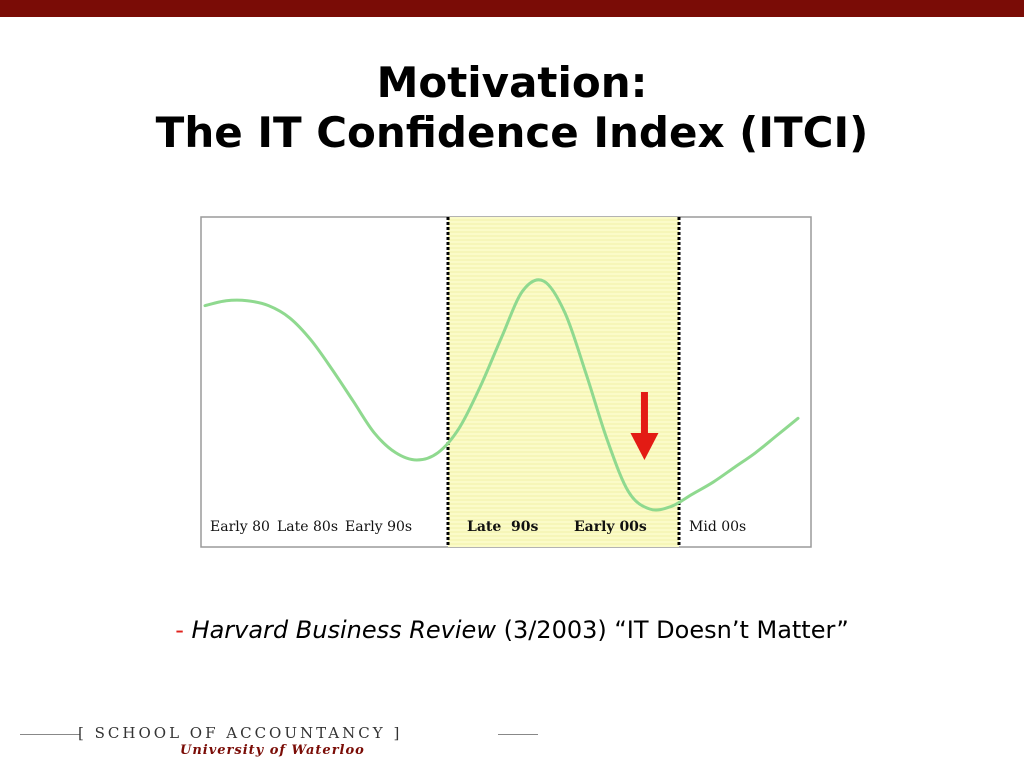 The width and height of the screenshot is (1024, 768). What do you see at coordinates (240, 733) in the screenshot?
I see `footer-school-name: SCHOOL OF ACCOUNTANCY` at bounding box center [240, 733].